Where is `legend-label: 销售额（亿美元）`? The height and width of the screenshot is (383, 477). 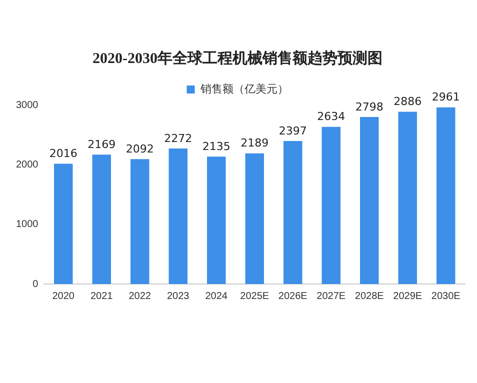
legend-label: 销售额（亿美元） is located at coordinates (243, 89).